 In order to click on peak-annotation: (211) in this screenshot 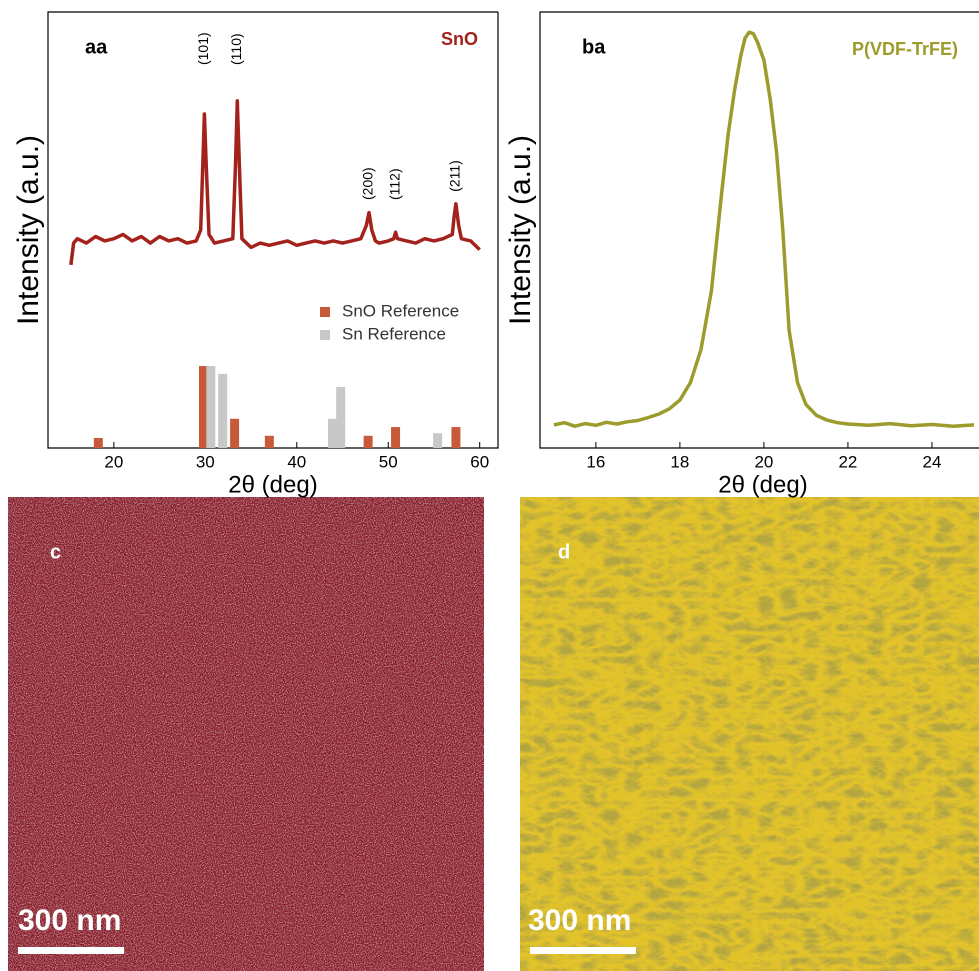, I will do `click(455, 176)`.